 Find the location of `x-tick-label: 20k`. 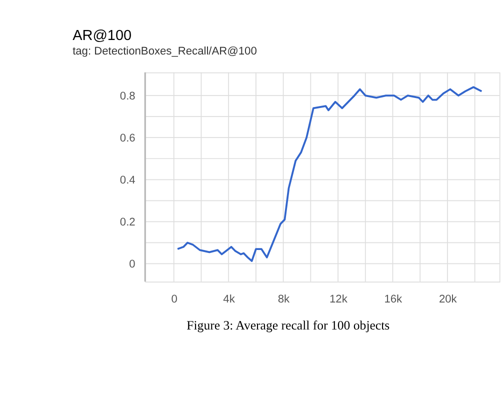

x-tick-label: 20k is located at coordinates (448, 300).